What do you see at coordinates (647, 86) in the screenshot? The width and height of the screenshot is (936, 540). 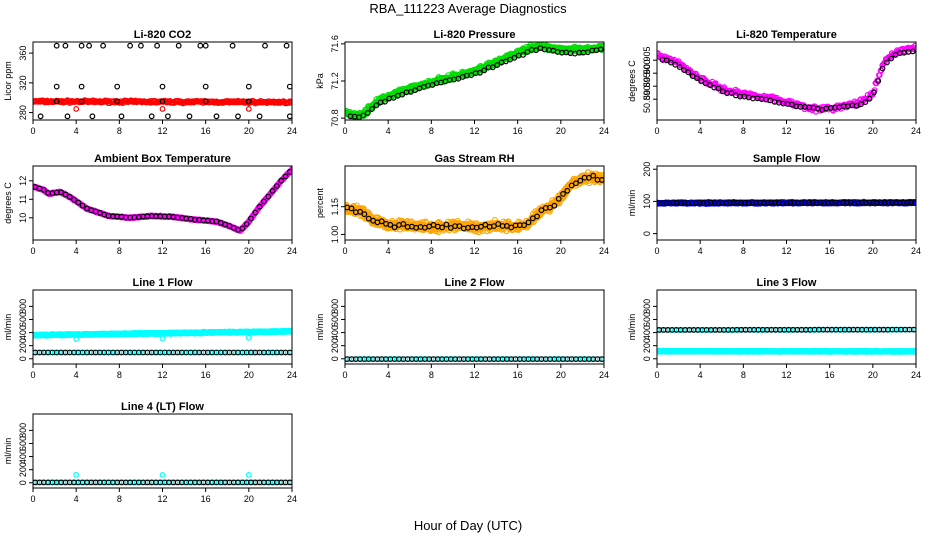 I see `y-tick-label: 50.895` at bounding box center [647, 86].